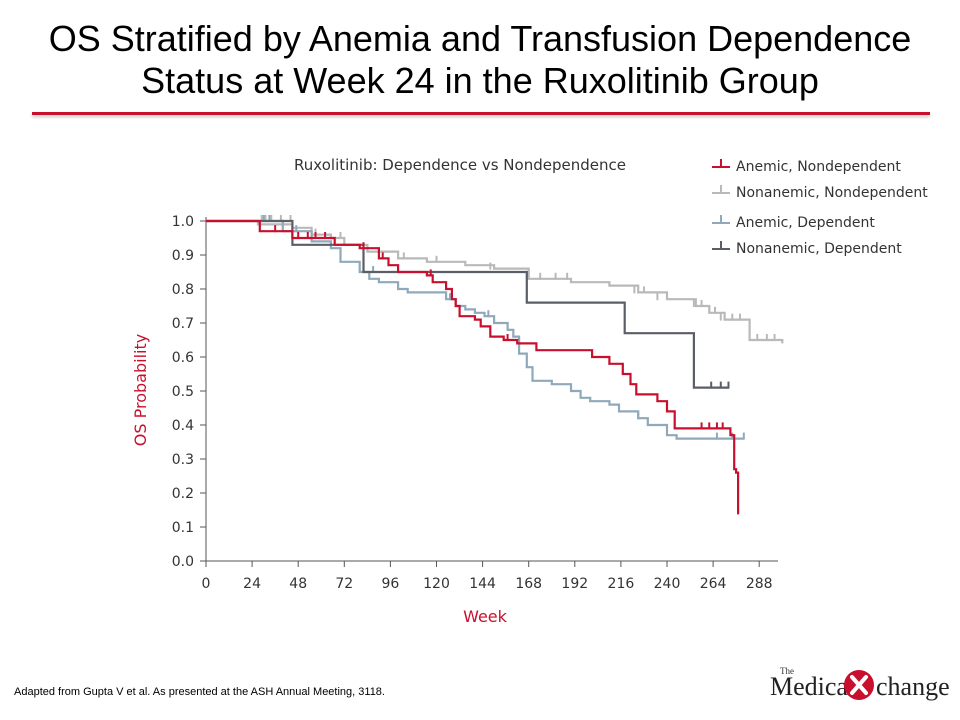 Image resolution: width=960 pixels, height=720 pixels. What do you see at coordinates (252, 584) in the screenshot?
I see `x-tick-label: 24` at bounding box center [252, 584].